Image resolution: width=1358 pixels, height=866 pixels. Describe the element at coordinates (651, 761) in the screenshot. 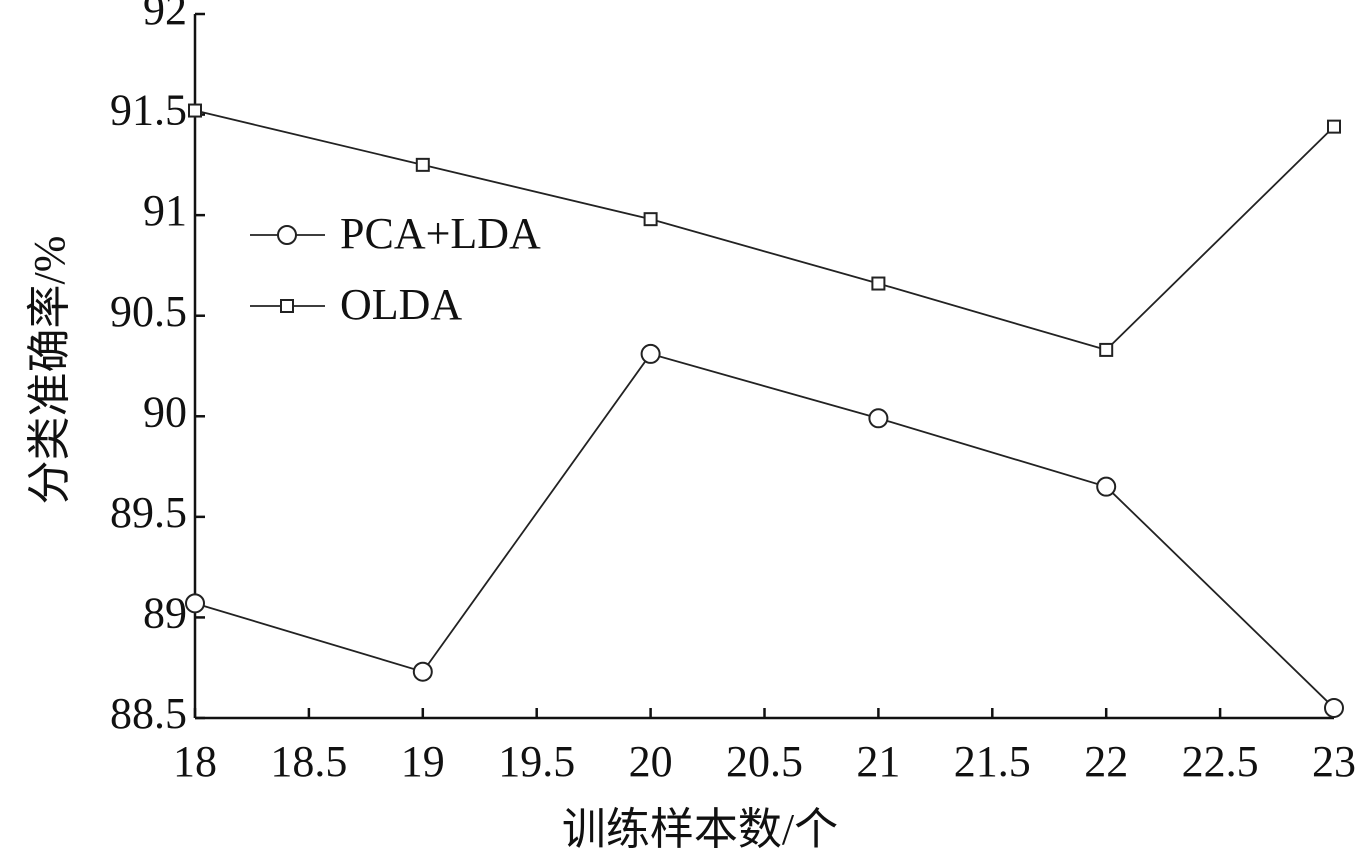

I see `x-tick-label: 20` at that location.